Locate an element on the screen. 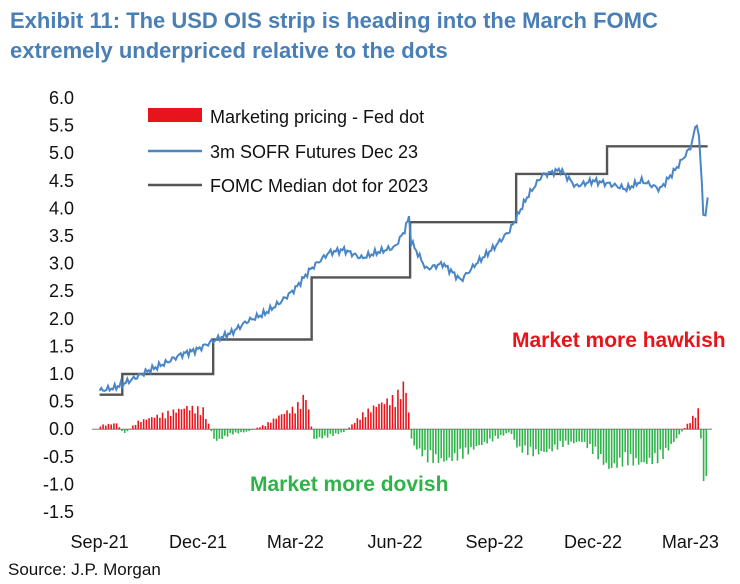 The width and height of the screenshot is (740, 584). legend-label: Marketing pricing - Fed dot is located at coordinates (317, 117).